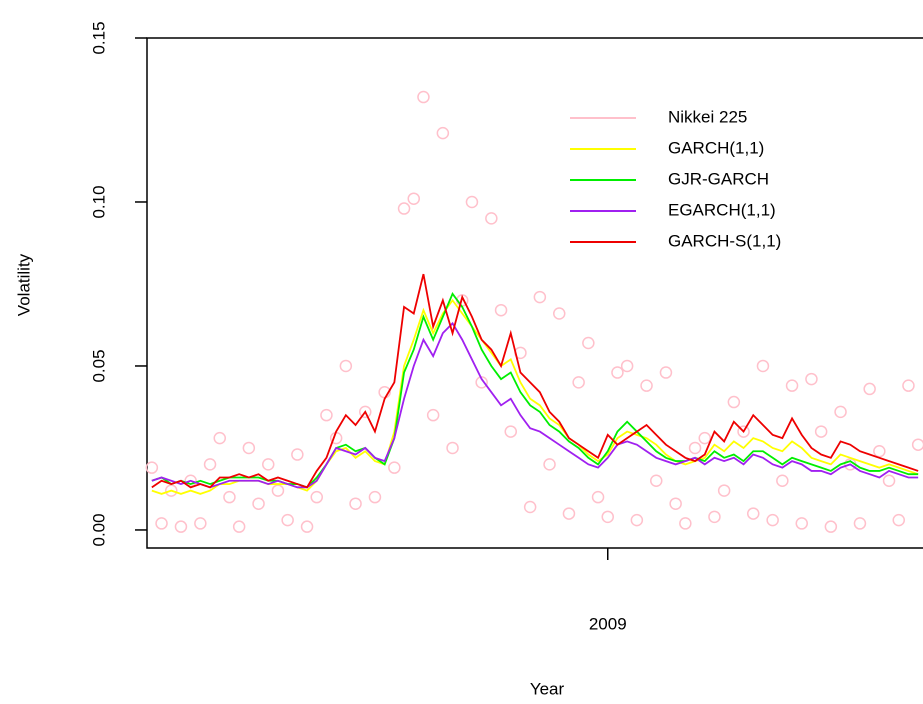 The width and height of the screenshot is (923, 704). Describe the element at coordinates (707, 116) in the screenshot. I see `legend-label: Nikkei 225` at that location.